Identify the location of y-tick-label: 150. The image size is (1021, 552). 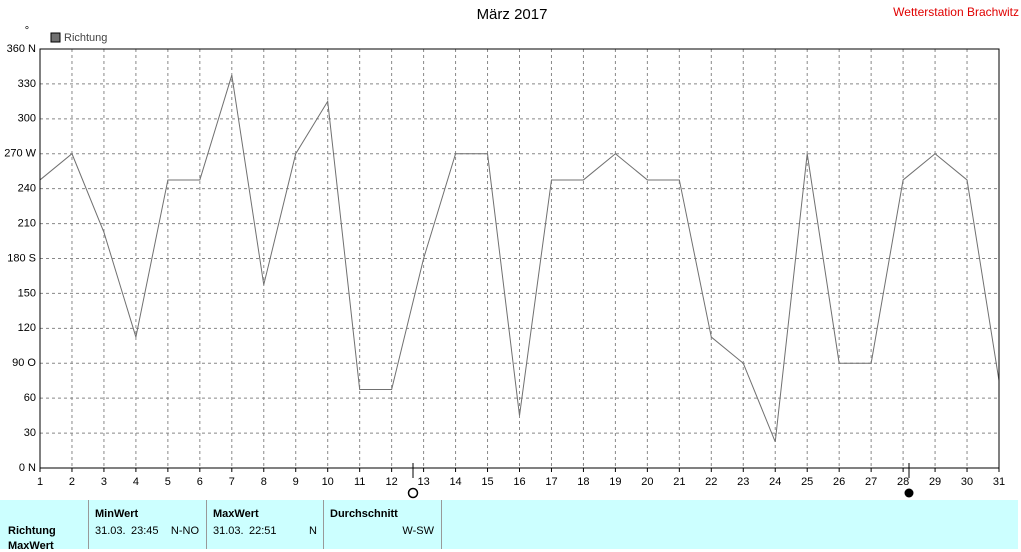
(27, 293).